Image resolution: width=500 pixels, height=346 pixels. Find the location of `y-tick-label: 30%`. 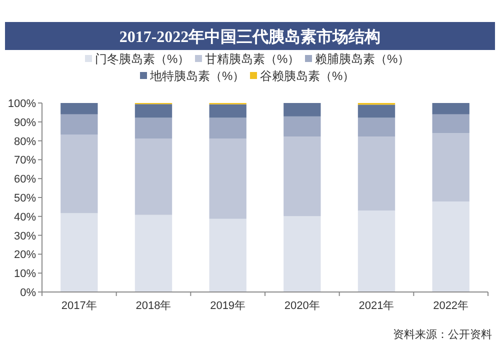

y-tick-label: 30% is located at coordinates (25, 236).